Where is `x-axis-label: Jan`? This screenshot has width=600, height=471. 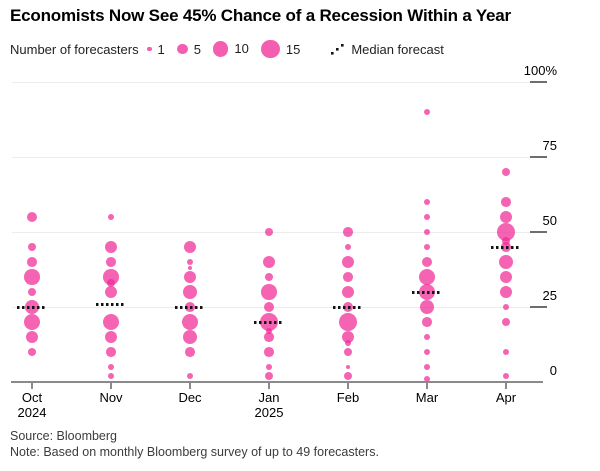 x-axis-label: Jan is located at coordinates (269, 397).